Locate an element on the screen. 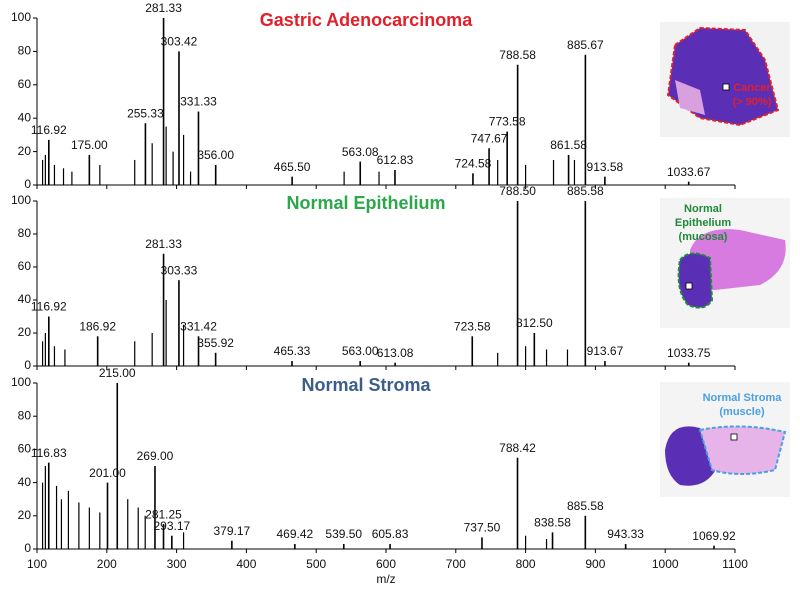  peak-label: 379.17 is located at coordinates (232, 531).